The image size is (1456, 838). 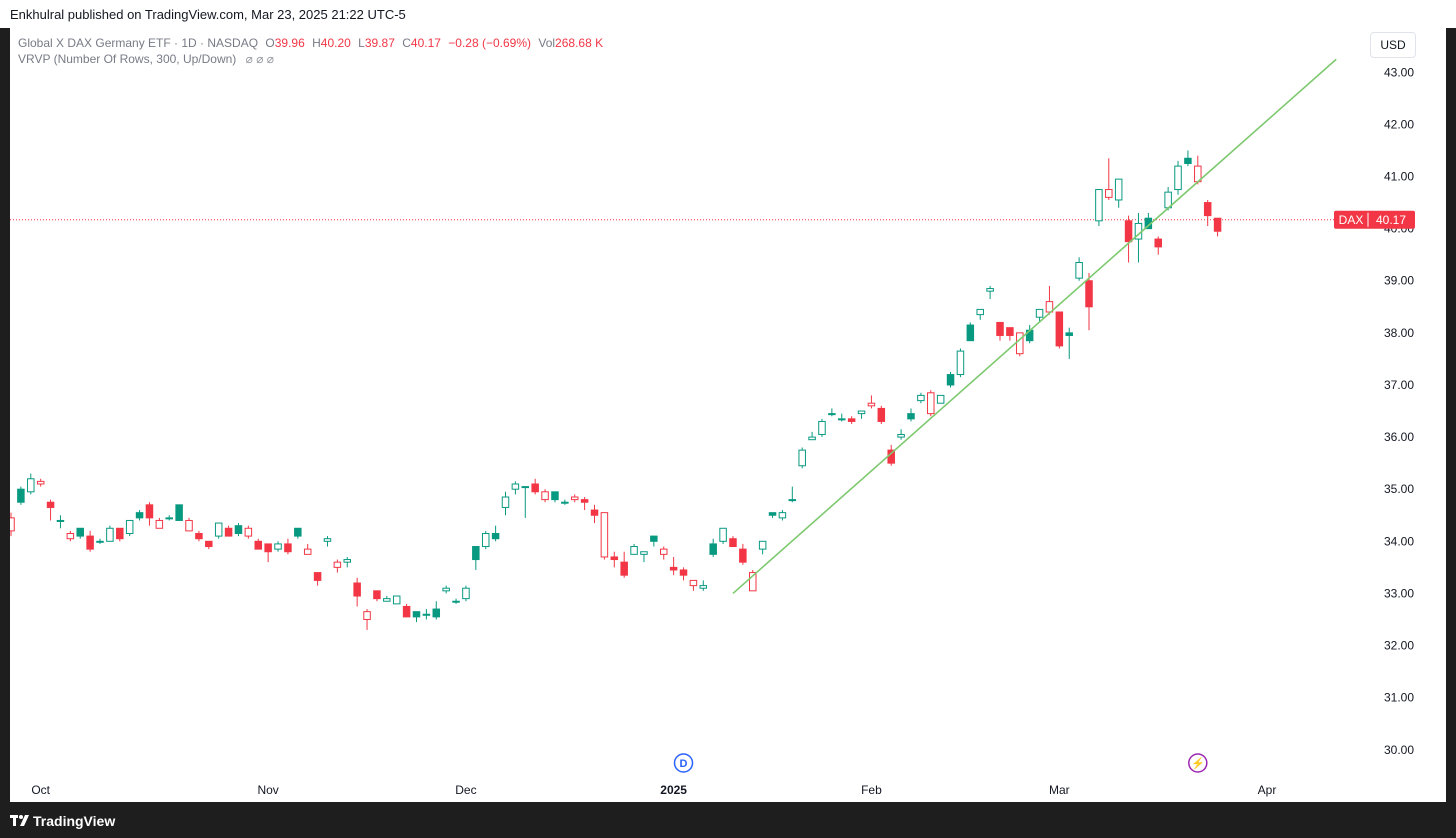 What do you see at coordinates (1399, 281) in the screenshot?
I see `y-tick-label: 39.00` at bounding box center [1399, 281].